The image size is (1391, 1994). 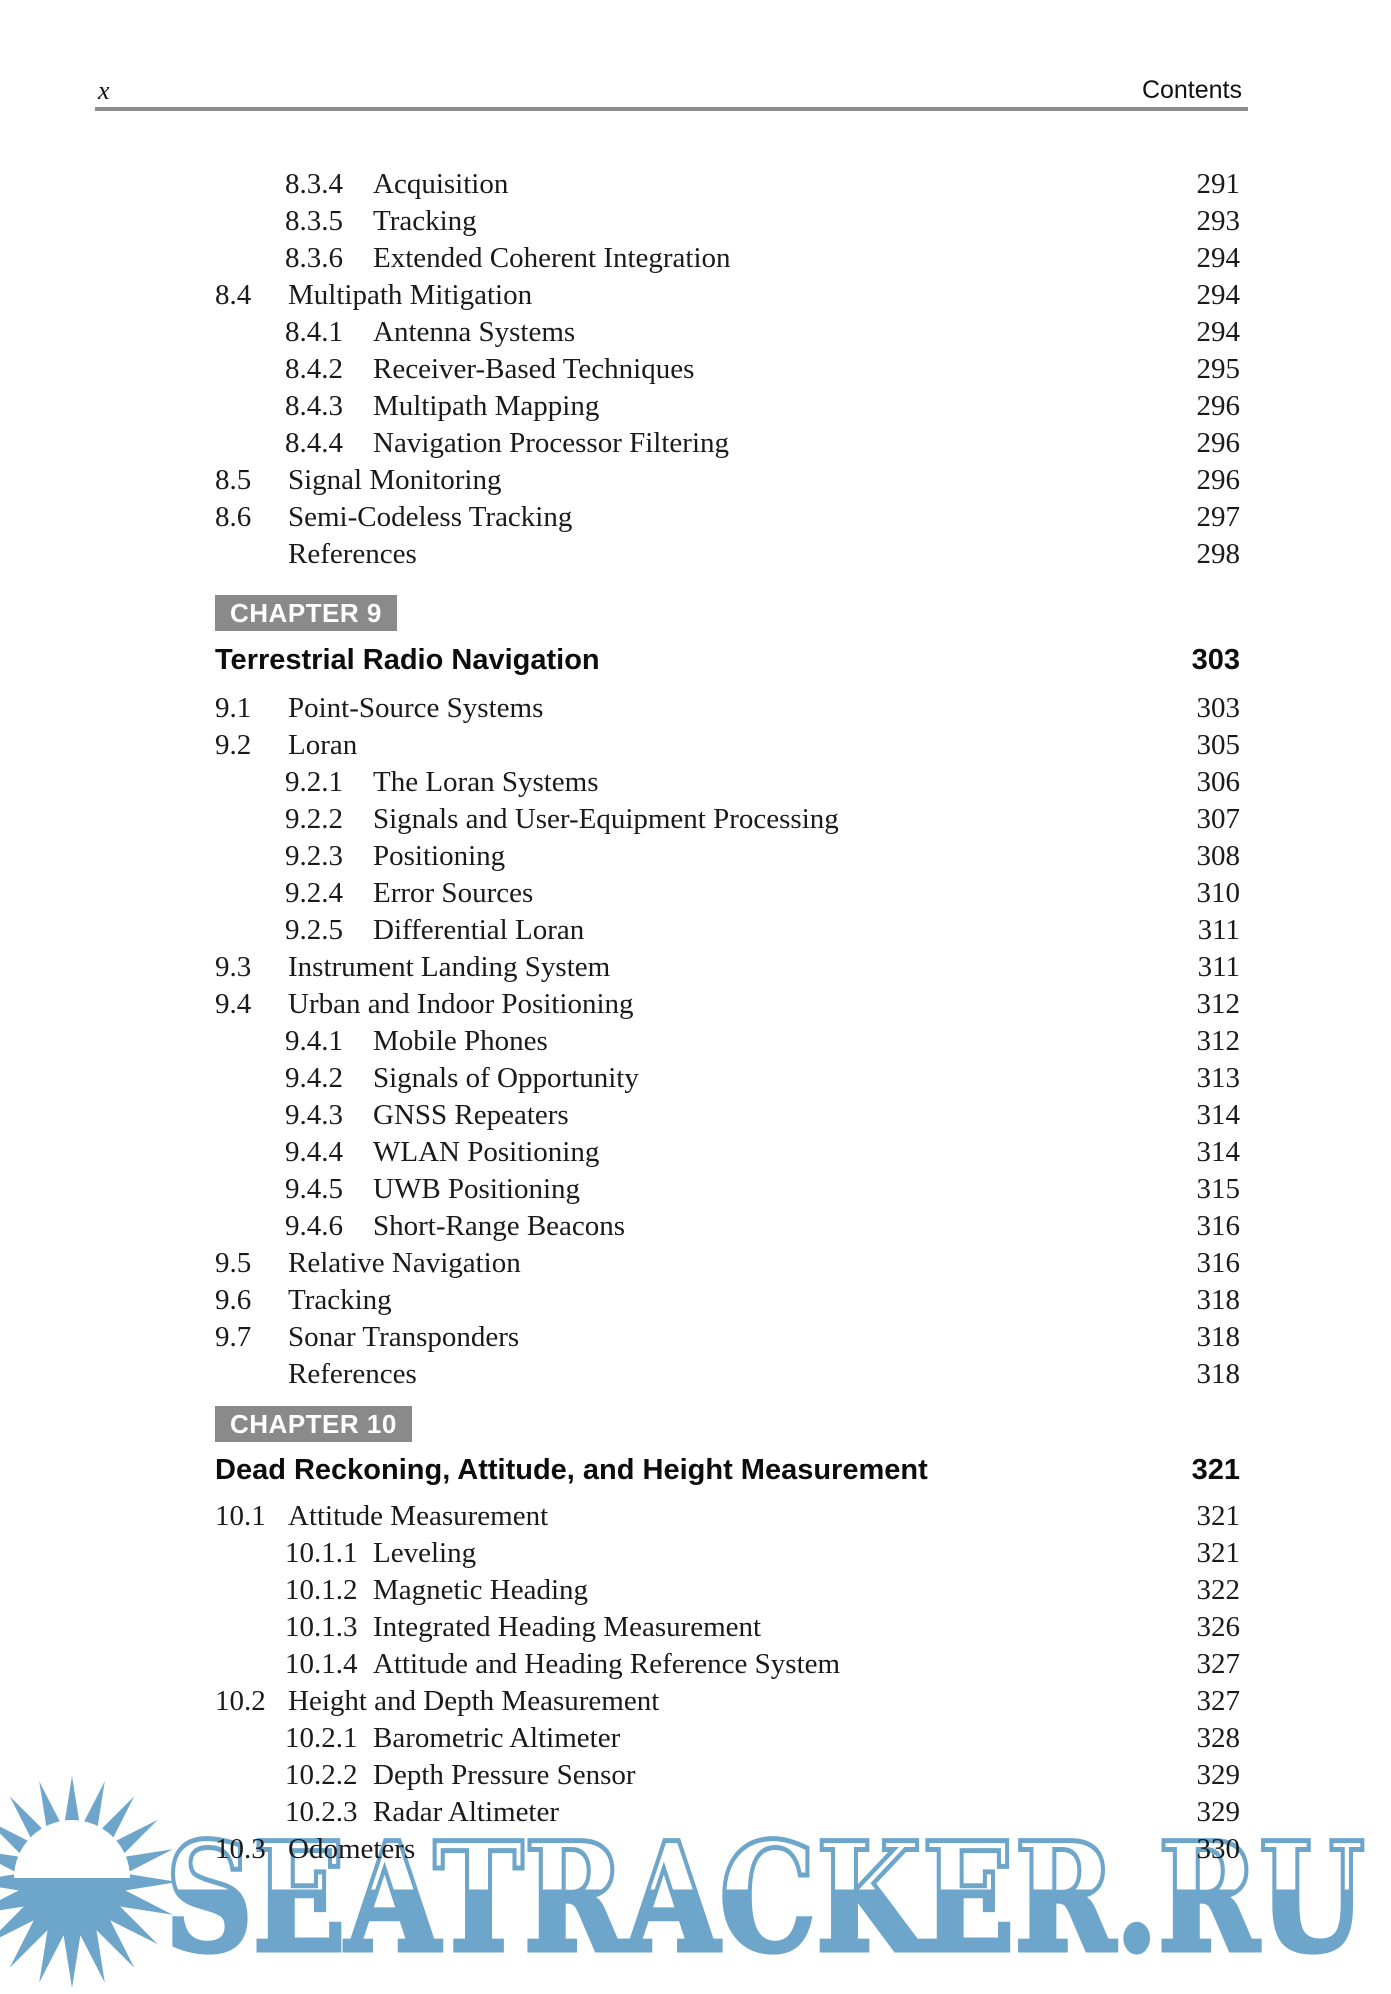 I want to click on toc-entry-page-number: 313, so click(x=1218, y=1078).